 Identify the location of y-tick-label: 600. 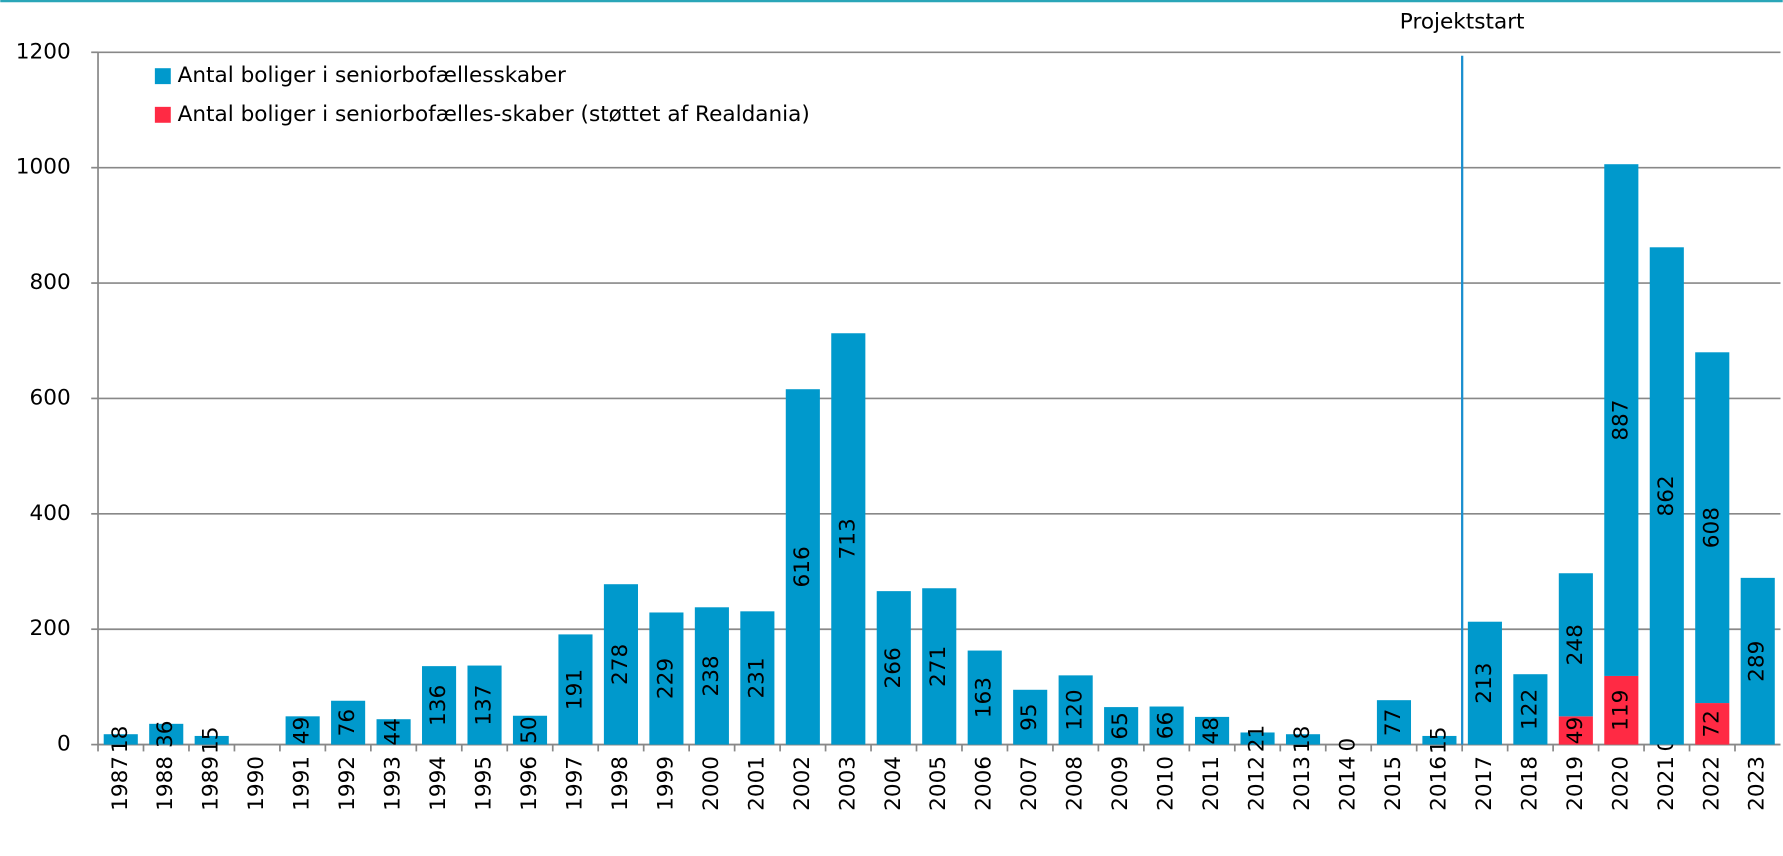
(50, 397).